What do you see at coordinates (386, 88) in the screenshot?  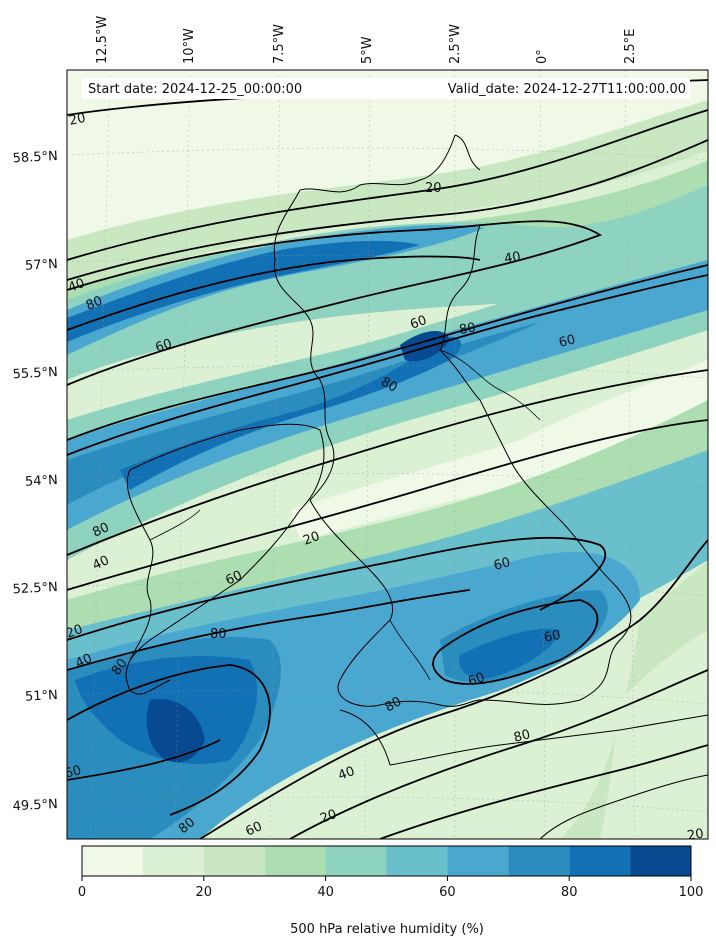 I see `date-banner` at bounding box center [386, 88].